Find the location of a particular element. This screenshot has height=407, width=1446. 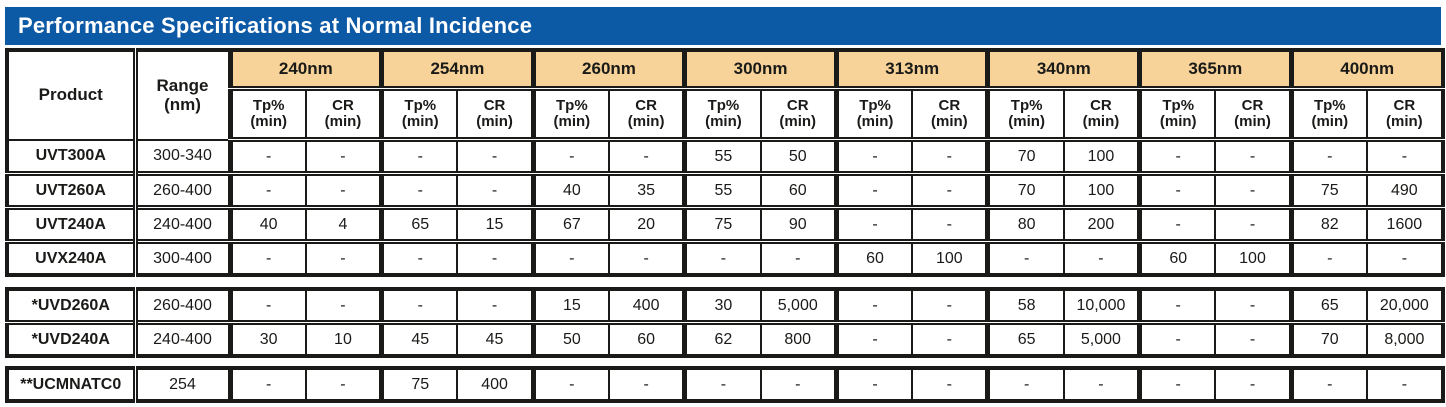

value-cell: 90 is located at coordinates (798, 224).